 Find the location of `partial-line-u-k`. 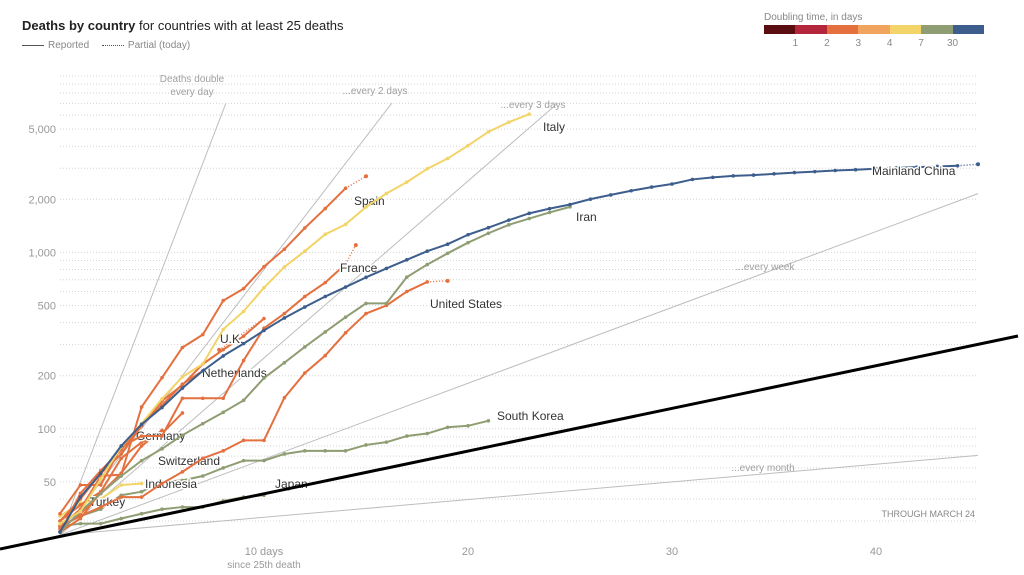

partial-line-u-k is located at coordinates (241, 334).